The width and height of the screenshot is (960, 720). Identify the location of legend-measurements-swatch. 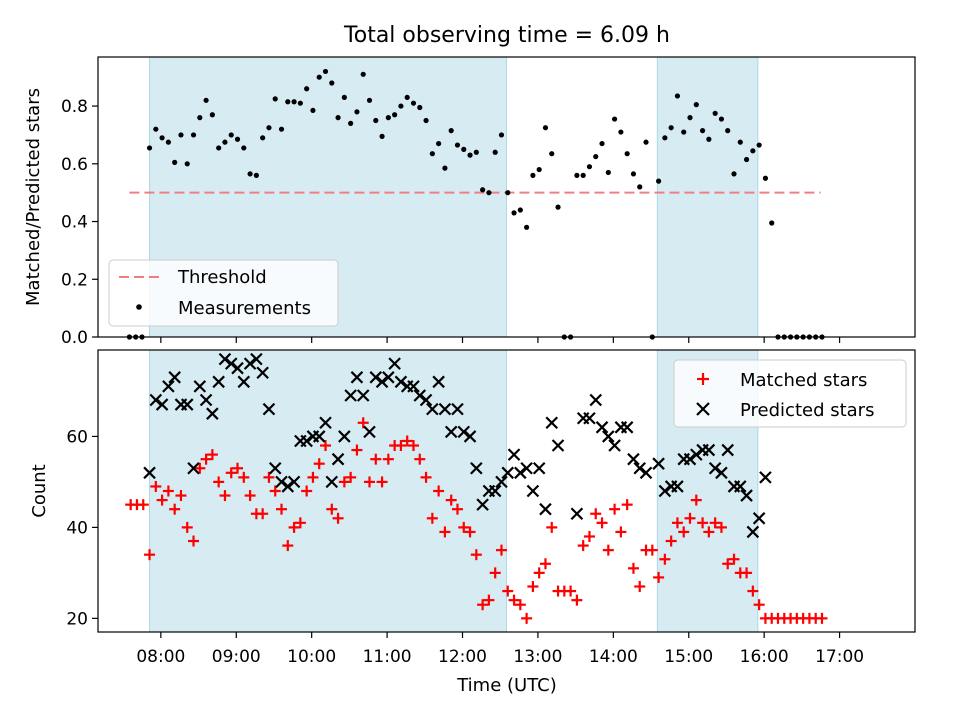
(139, 307).